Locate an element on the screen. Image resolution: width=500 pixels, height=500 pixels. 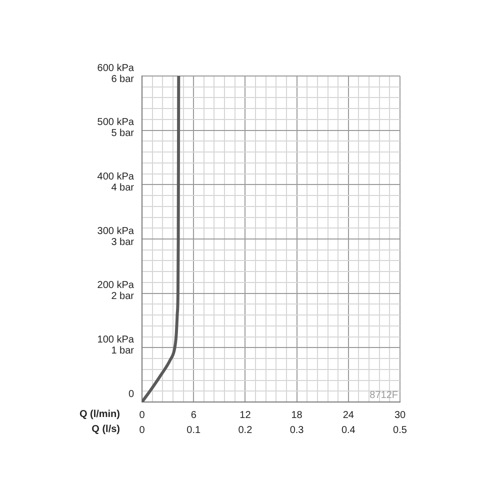
x2-tick-label: 0.5 is located at coordinates (400, 430).